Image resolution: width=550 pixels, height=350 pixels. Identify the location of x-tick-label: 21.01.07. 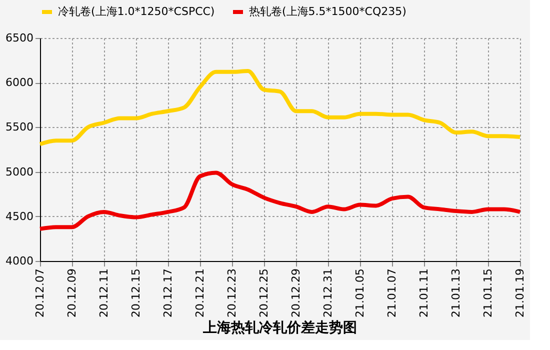
(392, 293).